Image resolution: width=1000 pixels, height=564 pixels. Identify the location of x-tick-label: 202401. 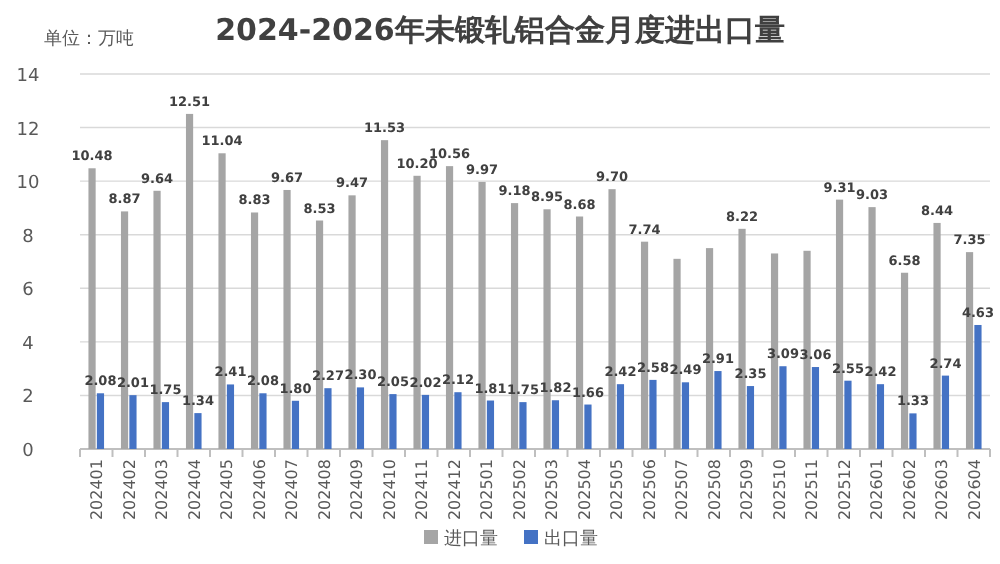
(97, 490).